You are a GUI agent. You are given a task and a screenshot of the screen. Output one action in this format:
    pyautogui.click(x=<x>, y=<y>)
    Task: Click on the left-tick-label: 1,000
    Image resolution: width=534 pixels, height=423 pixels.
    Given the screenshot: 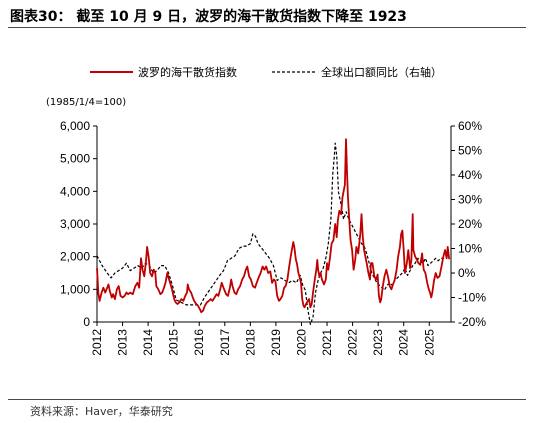 What is the action you would take?
    pyautogui.click(x=75, y=289)
    